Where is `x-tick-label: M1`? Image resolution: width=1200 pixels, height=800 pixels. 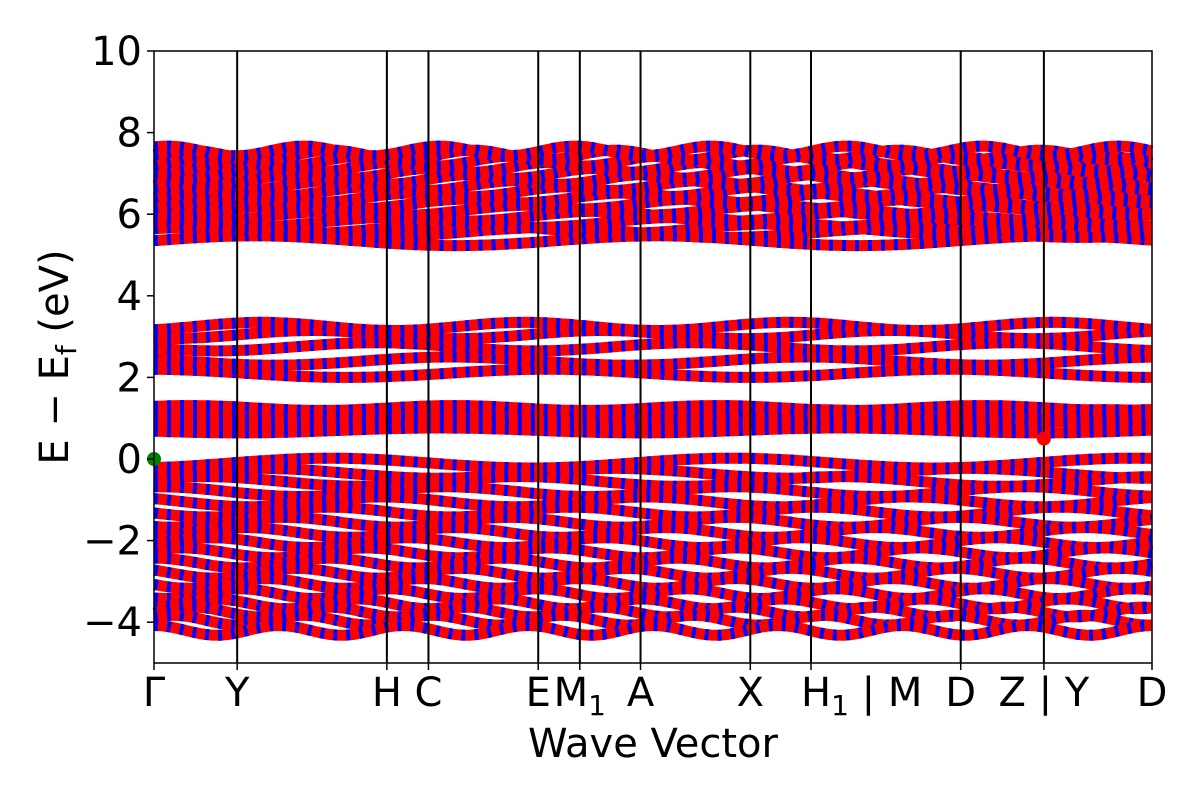
x-tick-label: M1 is located at coordinates (580, 696).